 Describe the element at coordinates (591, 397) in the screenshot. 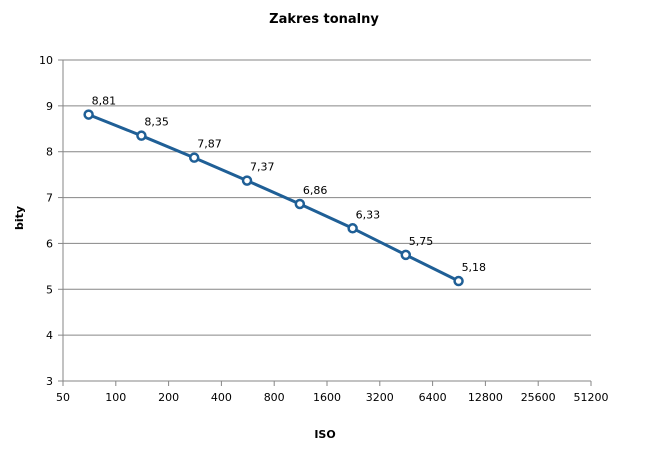

I see `x-tick-label: 51200` at that location.